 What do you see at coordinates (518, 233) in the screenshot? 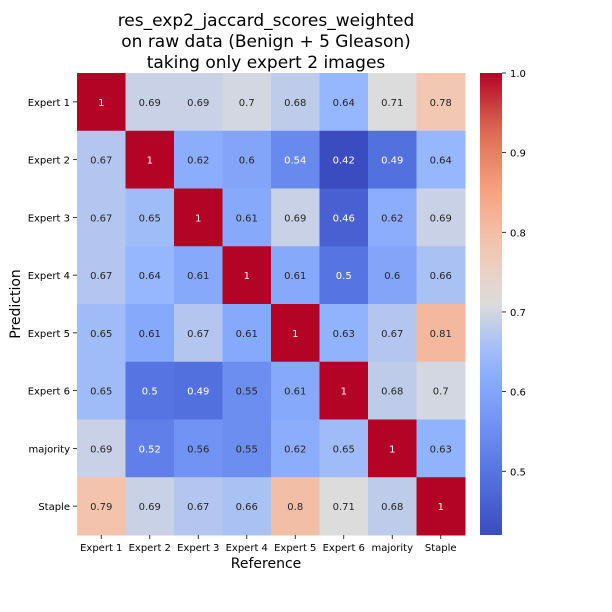
I see `colorbar-tick-label: 0.8` at bounding box center [518, 233].